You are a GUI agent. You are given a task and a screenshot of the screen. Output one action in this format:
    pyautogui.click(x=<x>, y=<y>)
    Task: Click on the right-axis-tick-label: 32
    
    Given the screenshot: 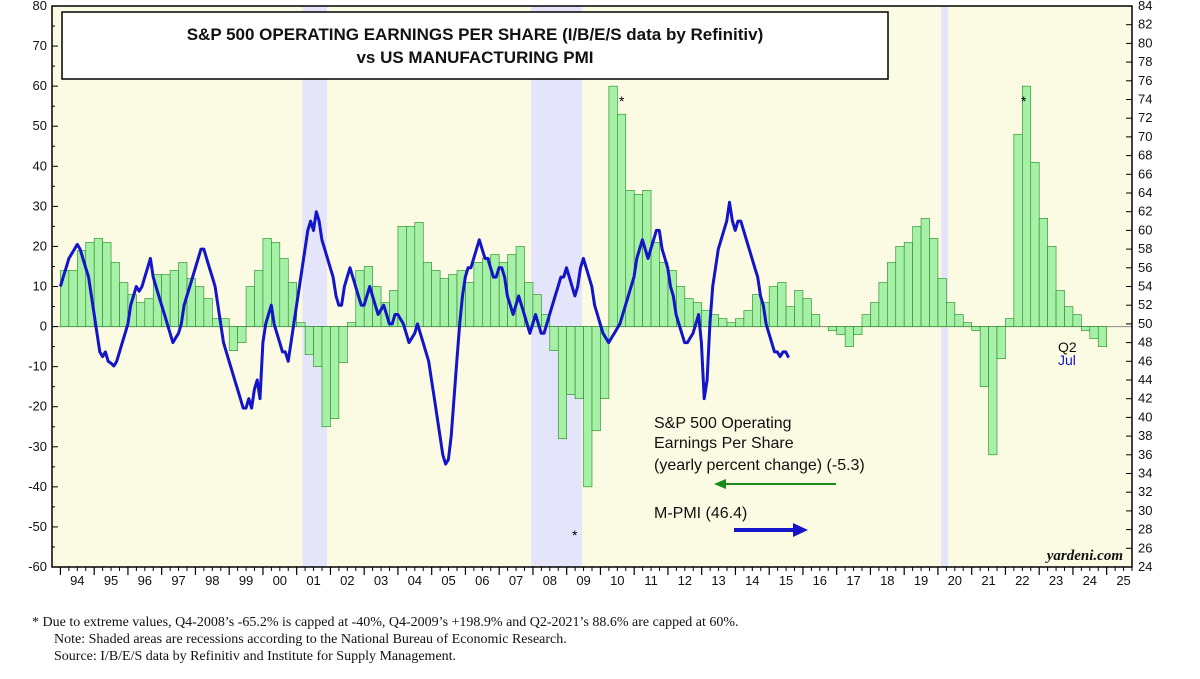 What is the action you would take?
    pyautogui.click(x=1145, y=491)
    